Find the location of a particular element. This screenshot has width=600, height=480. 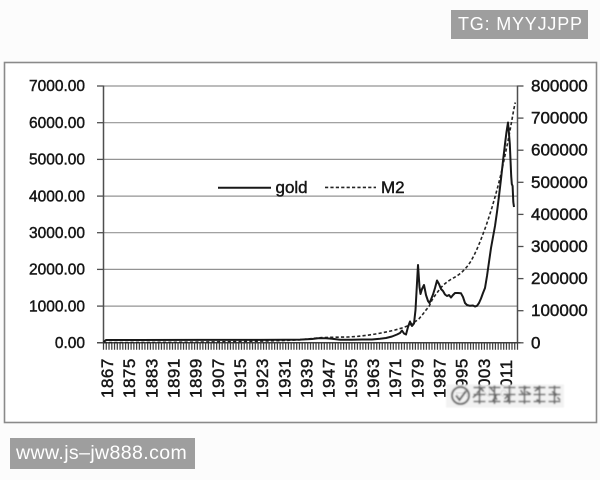

svg-text: 1883 is located at coordinates (151, 378).